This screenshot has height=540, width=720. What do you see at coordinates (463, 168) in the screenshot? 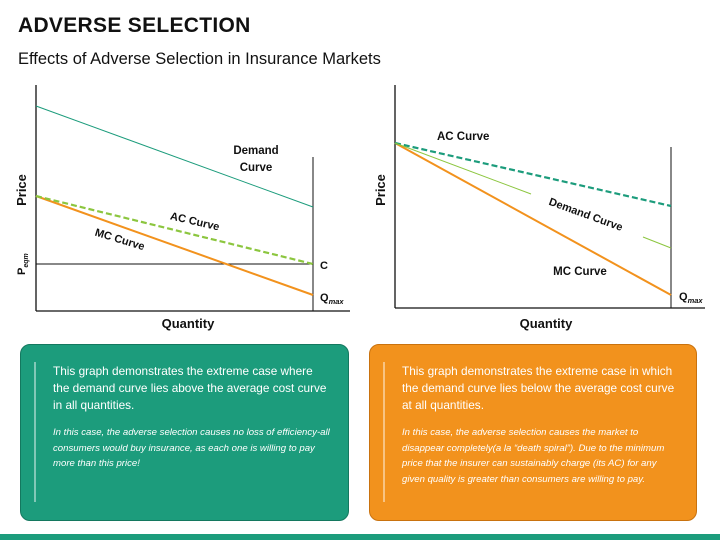
I see `right-demand-curve-start` at bounding box center [463, 168].